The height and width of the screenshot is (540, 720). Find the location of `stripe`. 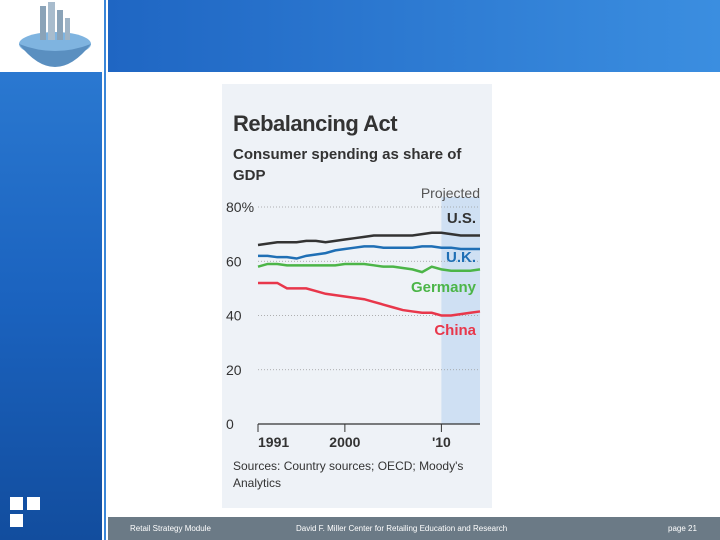

stripe is located at coordinates (105, 270).